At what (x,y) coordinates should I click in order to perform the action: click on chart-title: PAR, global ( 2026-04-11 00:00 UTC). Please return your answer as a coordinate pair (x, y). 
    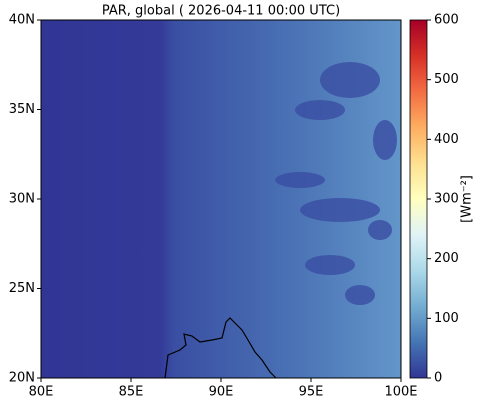
    Looking at the image, I should click on (221, 11).